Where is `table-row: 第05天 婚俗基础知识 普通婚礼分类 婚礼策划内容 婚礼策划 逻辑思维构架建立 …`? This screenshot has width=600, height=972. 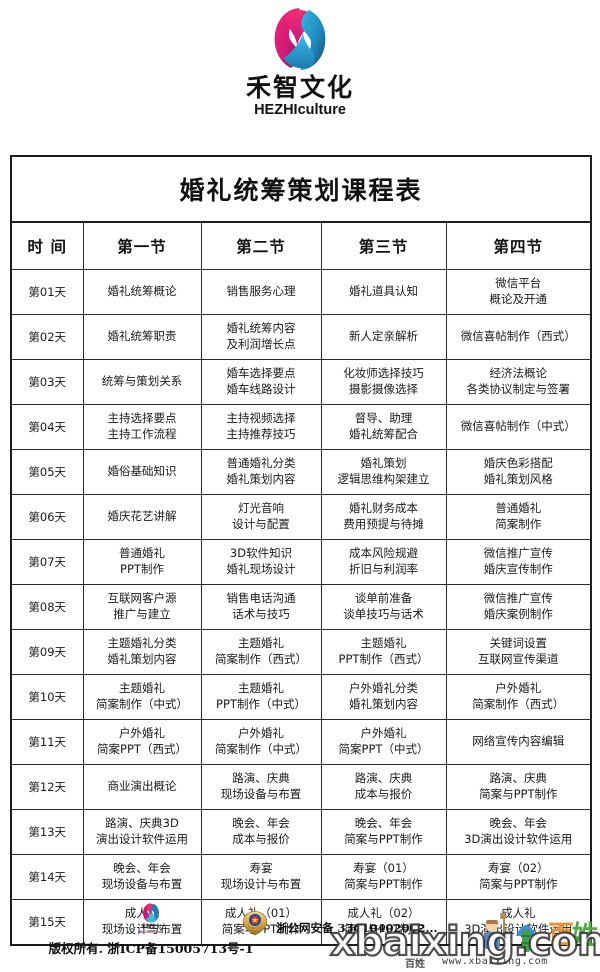 table-row: 第05天 婚俗基础知识 普通婚礼分类 婚礼策划内容 婚礼策划 逻辑思维构架建立 … is located at coordinates (301, 472).